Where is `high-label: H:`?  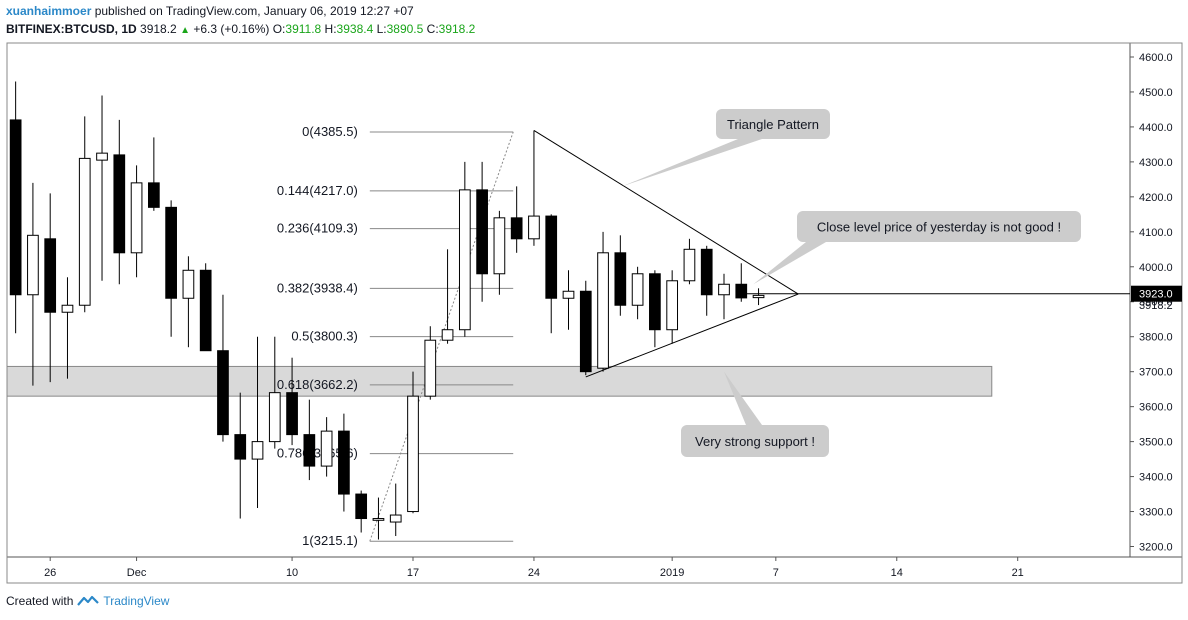
high-label: H: is located at coordinates (330, 29).